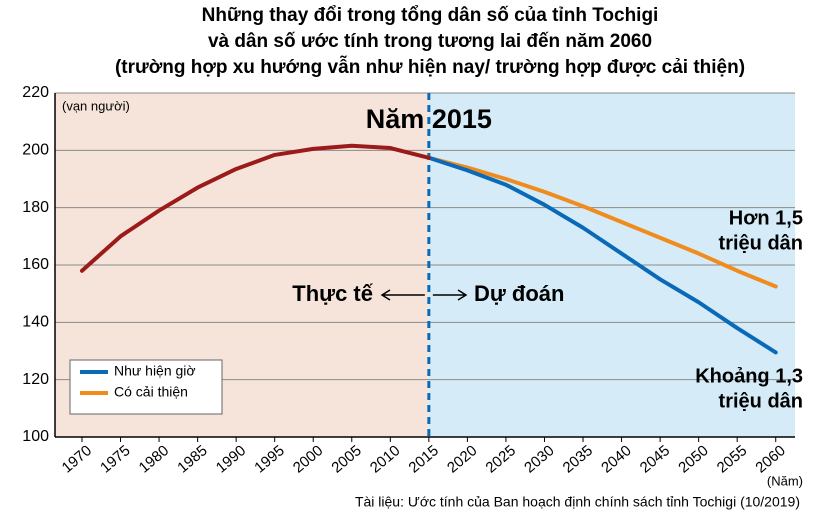  What do you see at coordinates (35, 92) in the screenshot?
I see `y-tick-label: 220` at bounding box center [35, 92].